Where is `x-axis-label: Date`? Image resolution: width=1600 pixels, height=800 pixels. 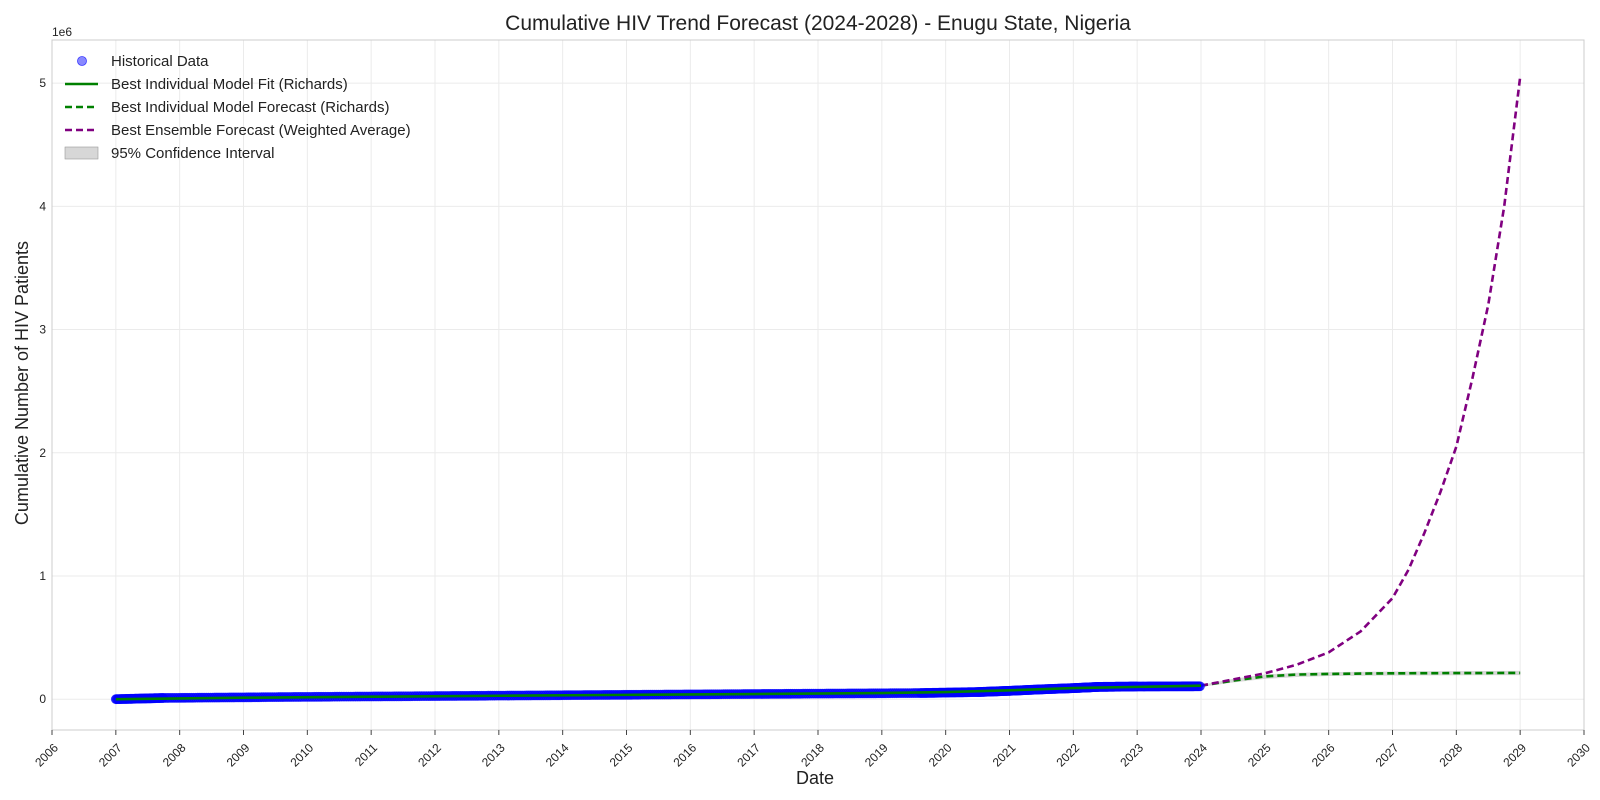
x-axis-label: Date is located at coordinates (815, 778).